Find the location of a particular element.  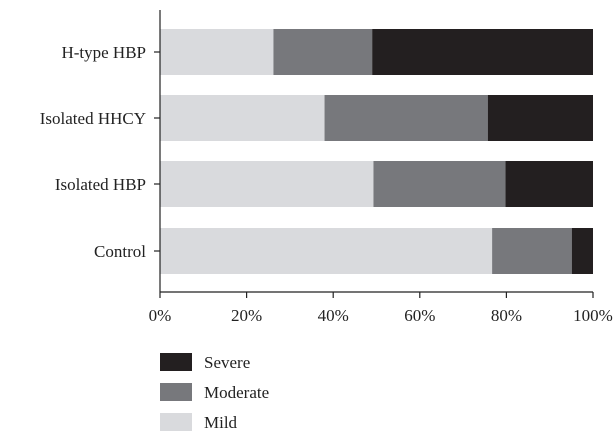

legend-label-severe: Severe is located at coordinates (227, 362).